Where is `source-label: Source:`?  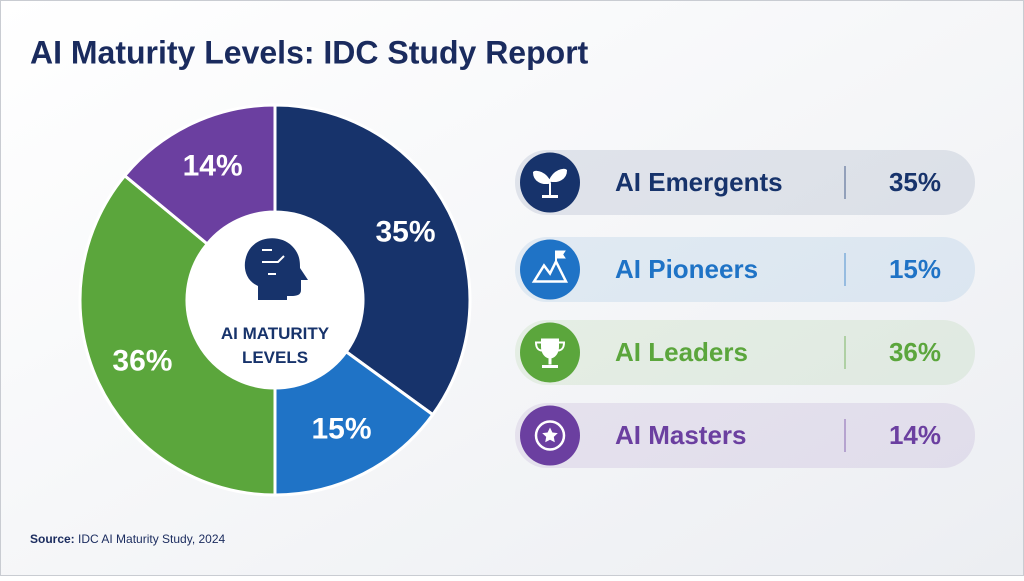
source-label: Source: is located at coordinates (52, 539).